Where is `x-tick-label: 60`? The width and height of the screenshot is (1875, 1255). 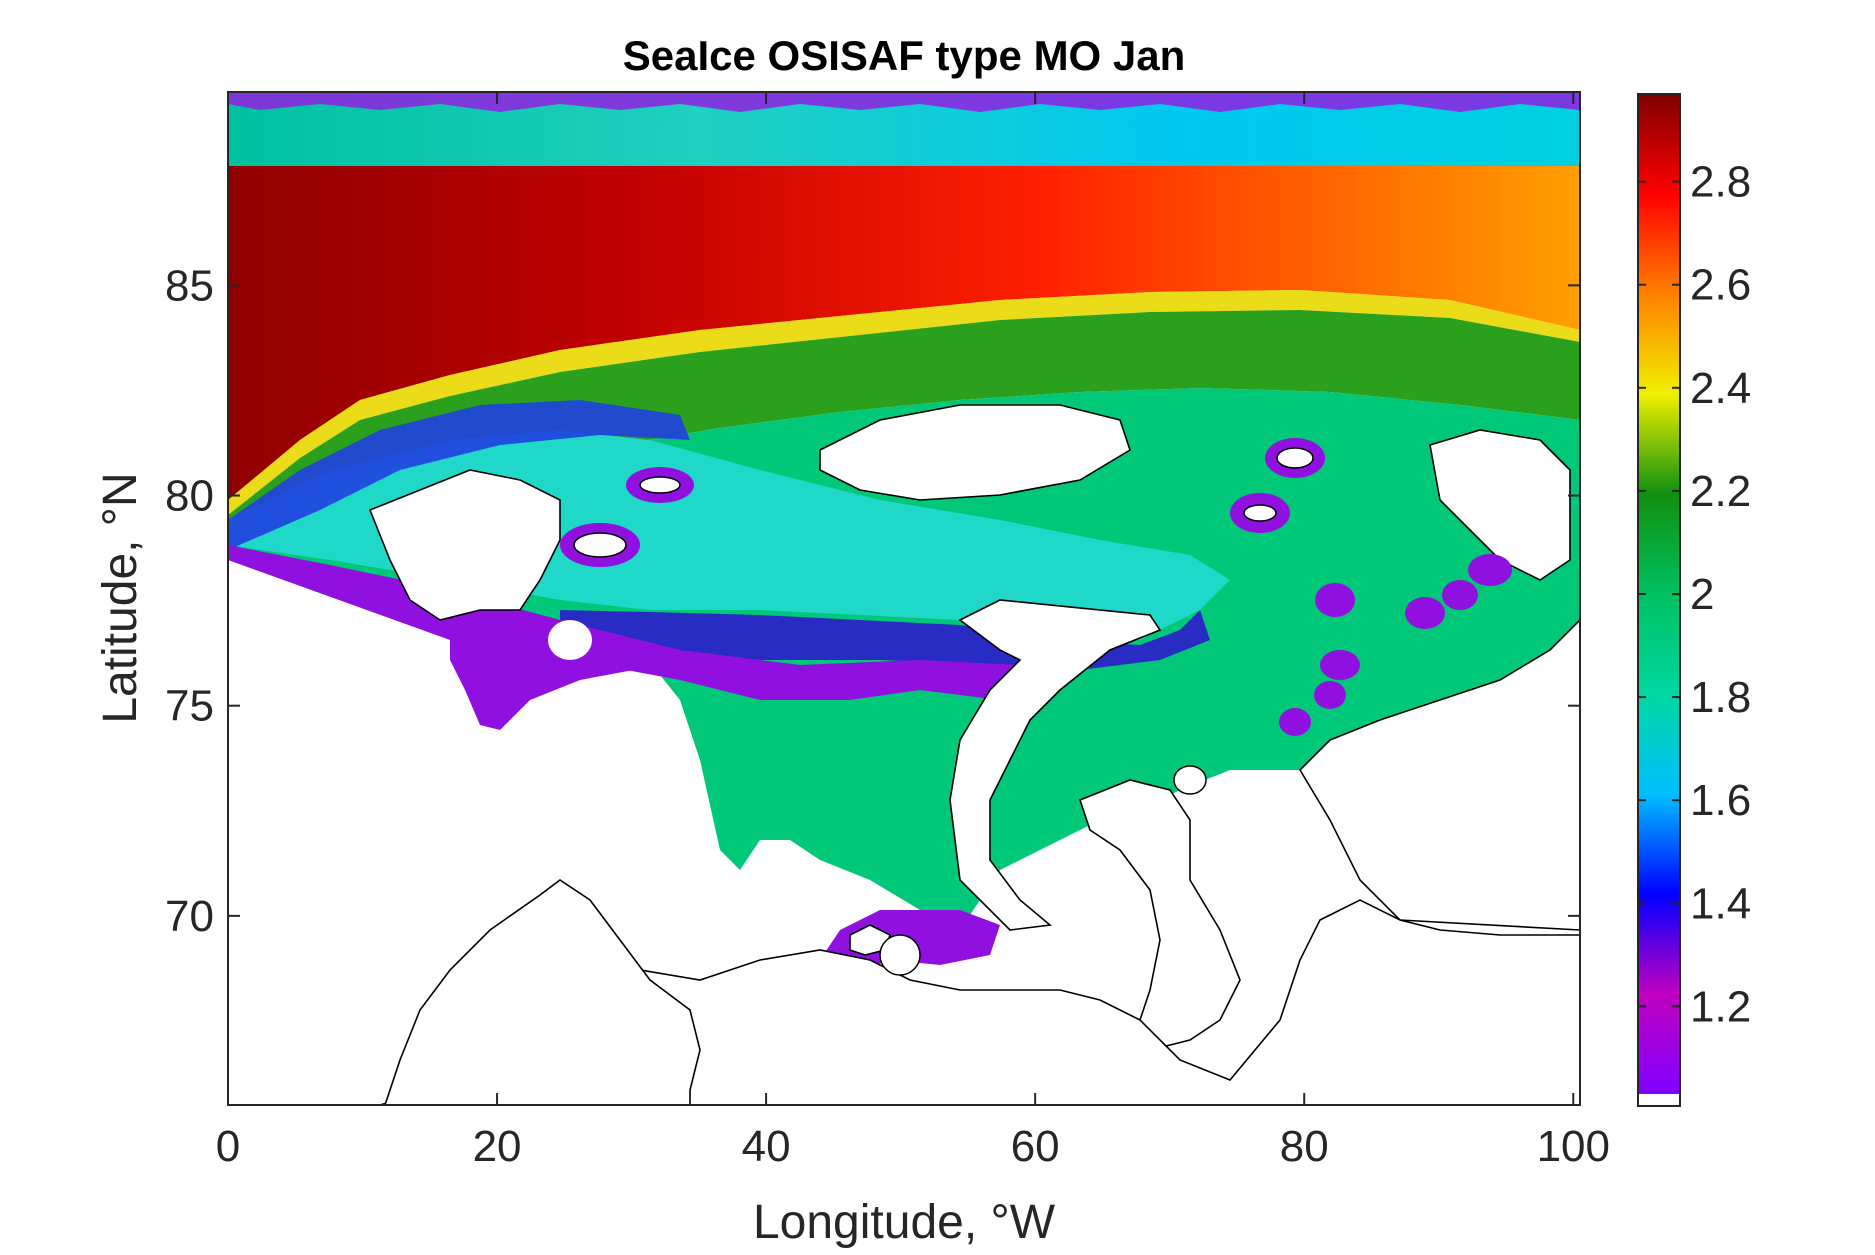
x-tick-label: 60 is located at coordinates (1035, 1146).